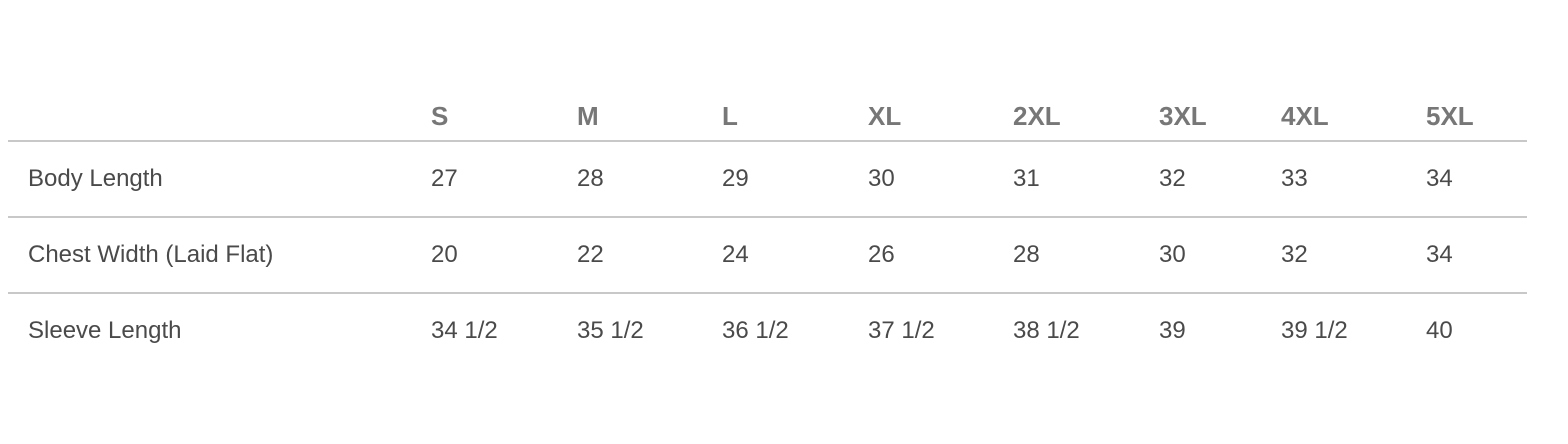  Describe the element at coordinates (496, 179) in the screenshot. I see `measurement-cell: 27` at that location.